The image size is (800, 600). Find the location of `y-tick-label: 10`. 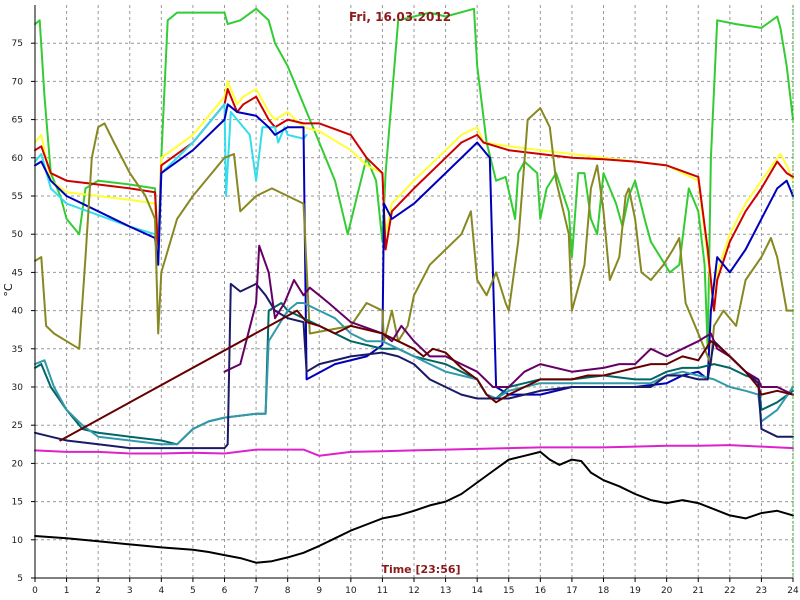

y-tick-label: 10 is located at coordinates (18, 541).